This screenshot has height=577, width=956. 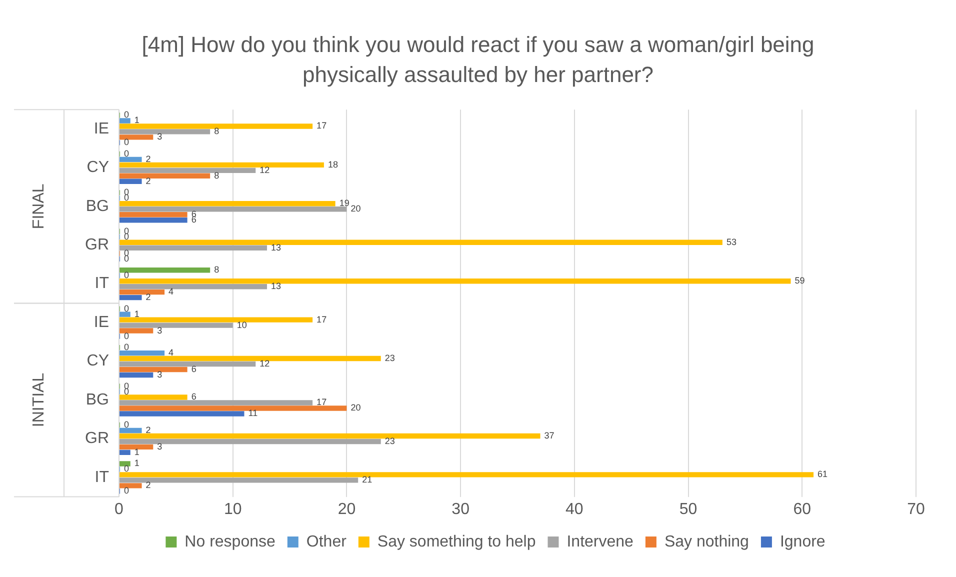 What do you see at coordinates (731, 241) in the screenshot?
I see `data-label: 53` at bounding box center [731, 241].